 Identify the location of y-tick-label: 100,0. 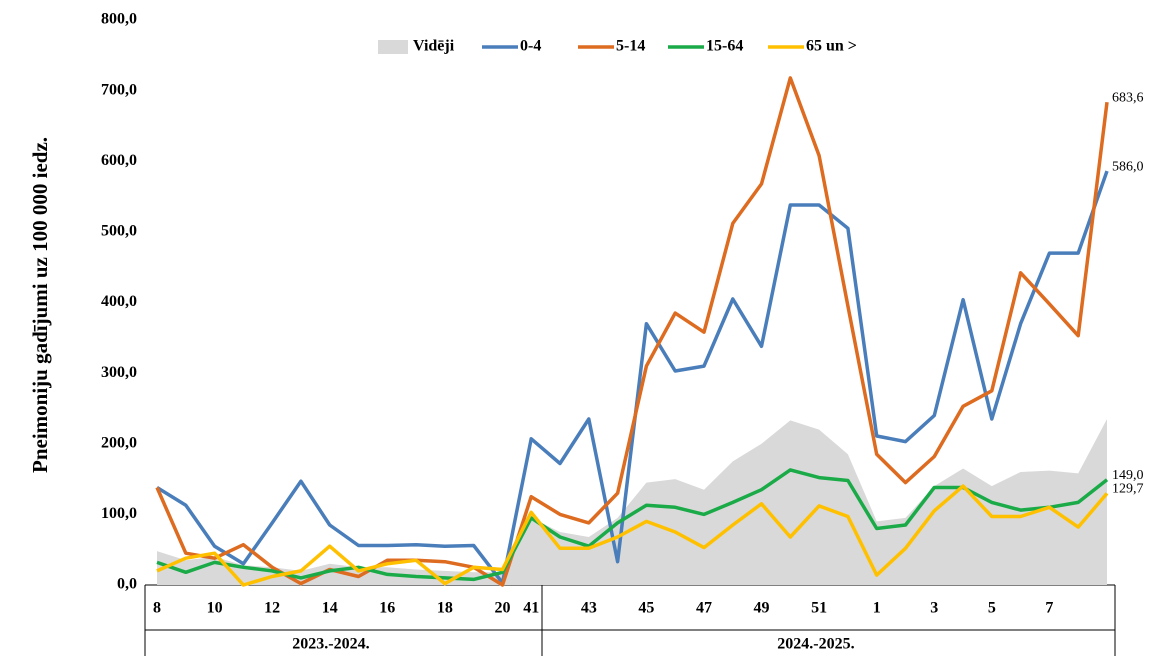
(119, 513).